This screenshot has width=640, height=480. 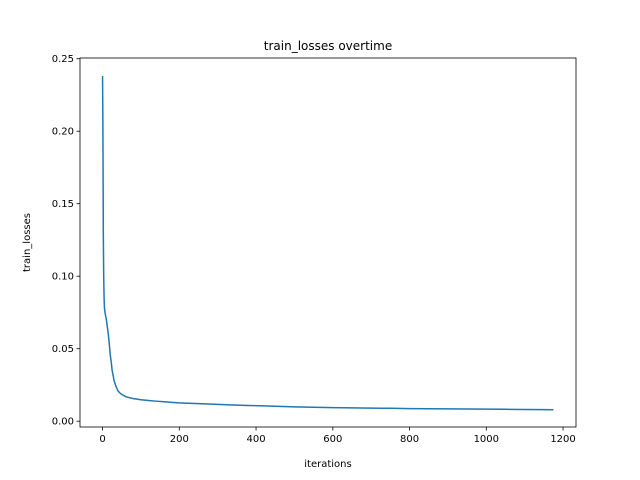 I want to click on y-axis-label: train_losses, so click(x=27, y=242).